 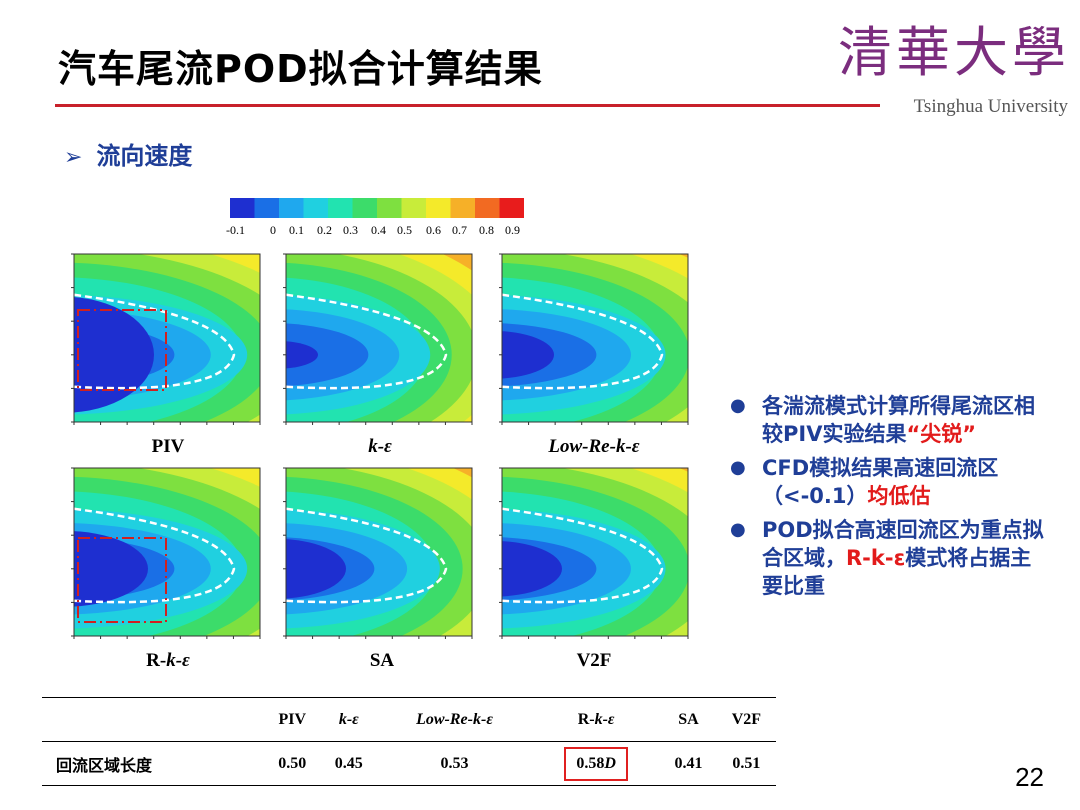 I want to click on colorbar-tick-label: 0.3, so click(x=350, y=230).